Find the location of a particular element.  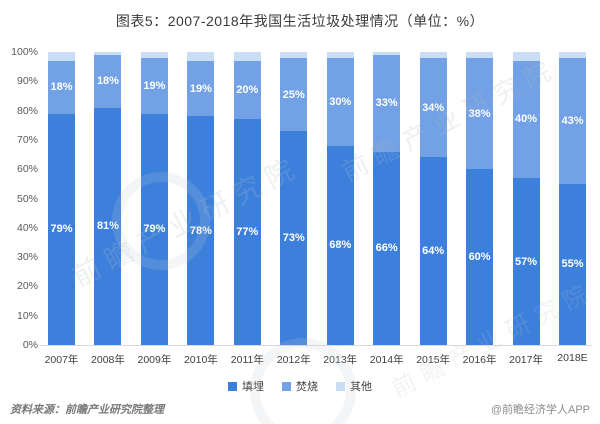

x-axis-label: 2014年 is located at coordinates (386, 360).